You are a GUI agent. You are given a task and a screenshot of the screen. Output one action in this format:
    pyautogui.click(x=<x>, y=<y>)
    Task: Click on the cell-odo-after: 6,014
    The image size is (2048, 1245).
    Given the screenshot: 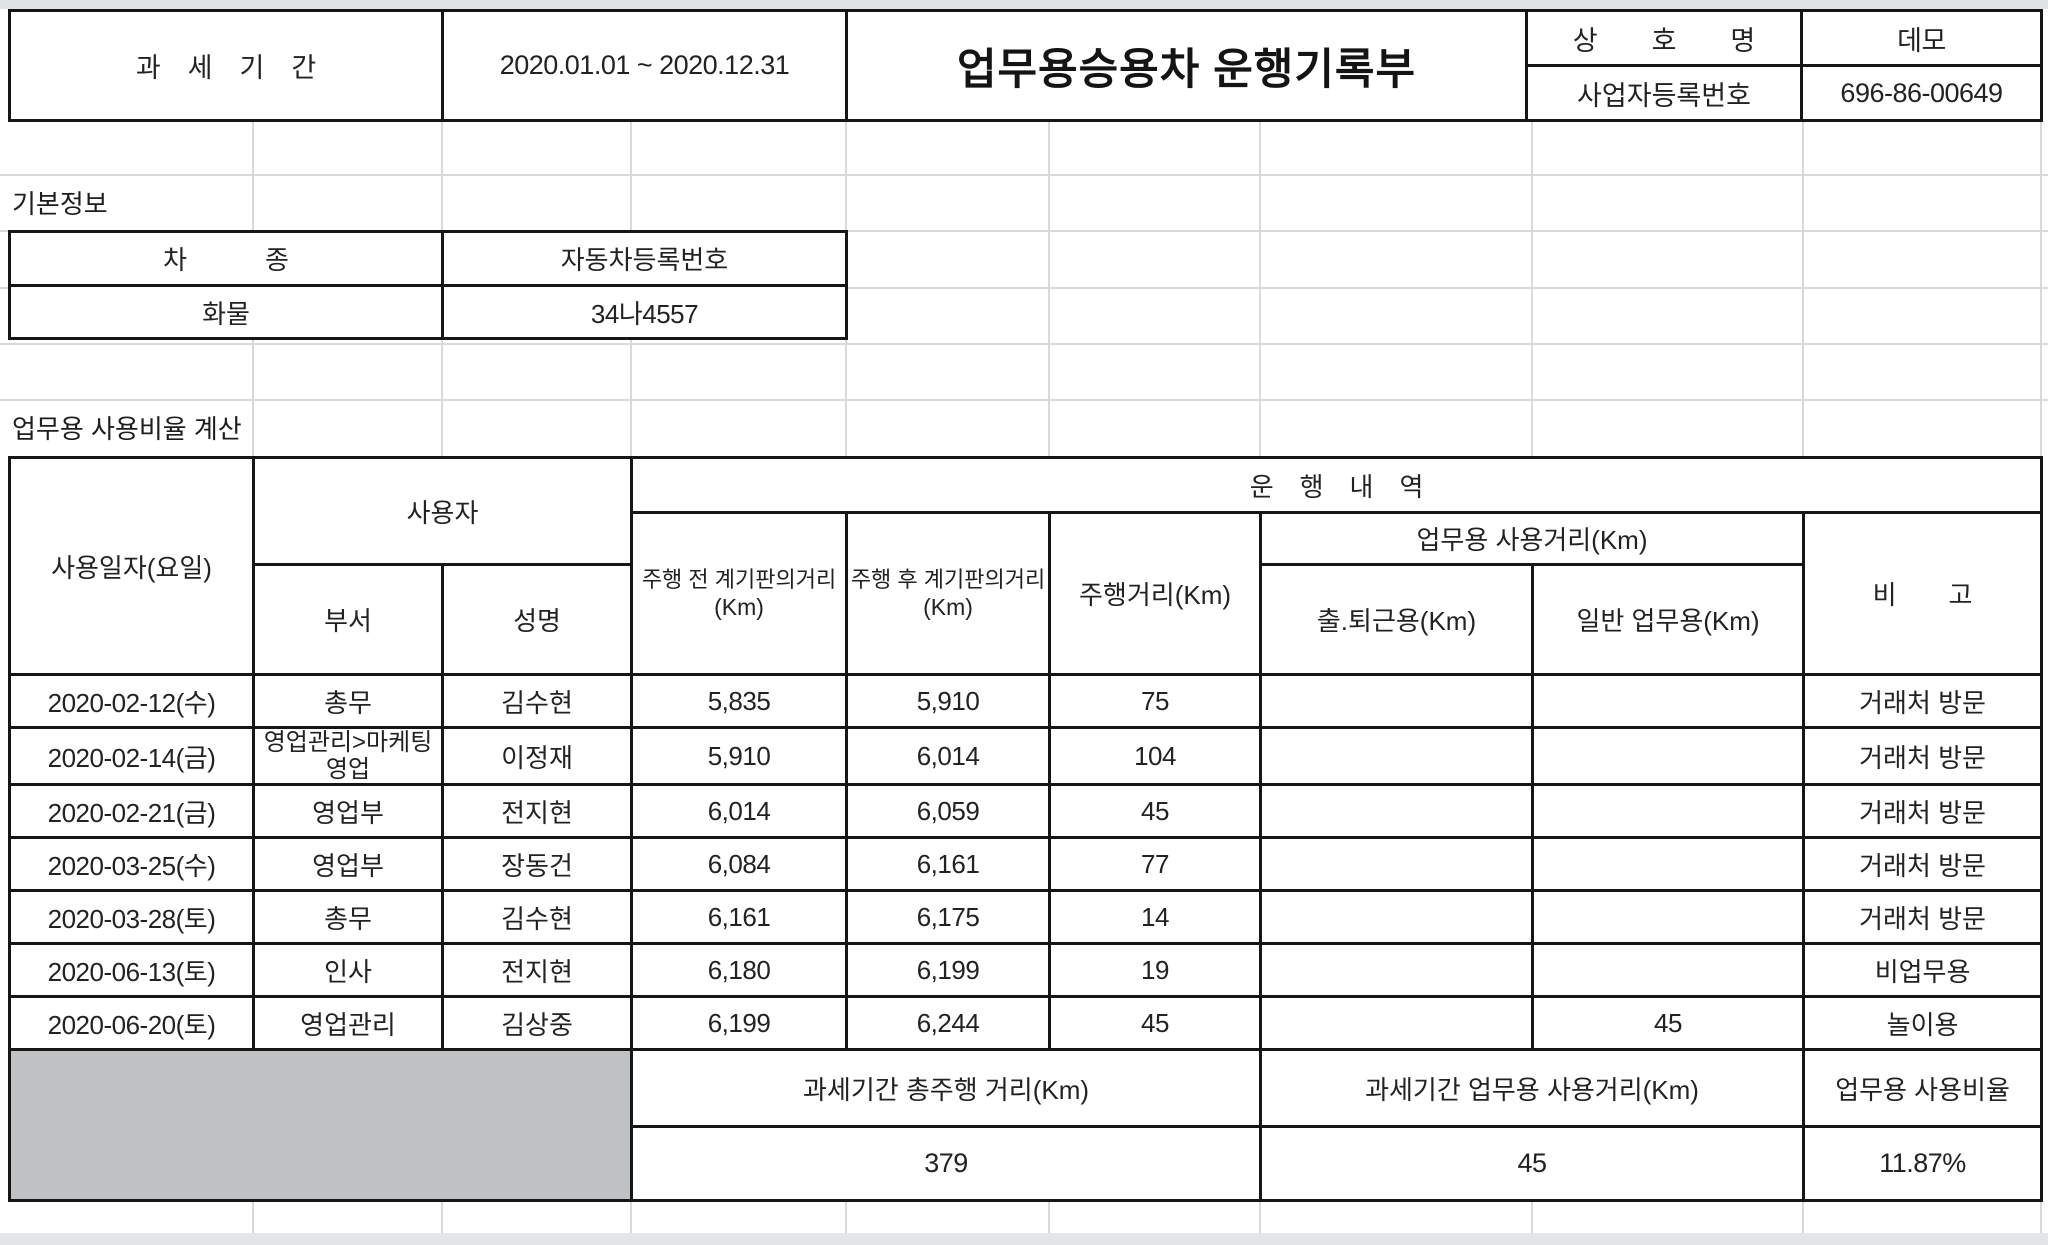 What is the action you would take?
    pyautogui.click(x=948, y=756)
    